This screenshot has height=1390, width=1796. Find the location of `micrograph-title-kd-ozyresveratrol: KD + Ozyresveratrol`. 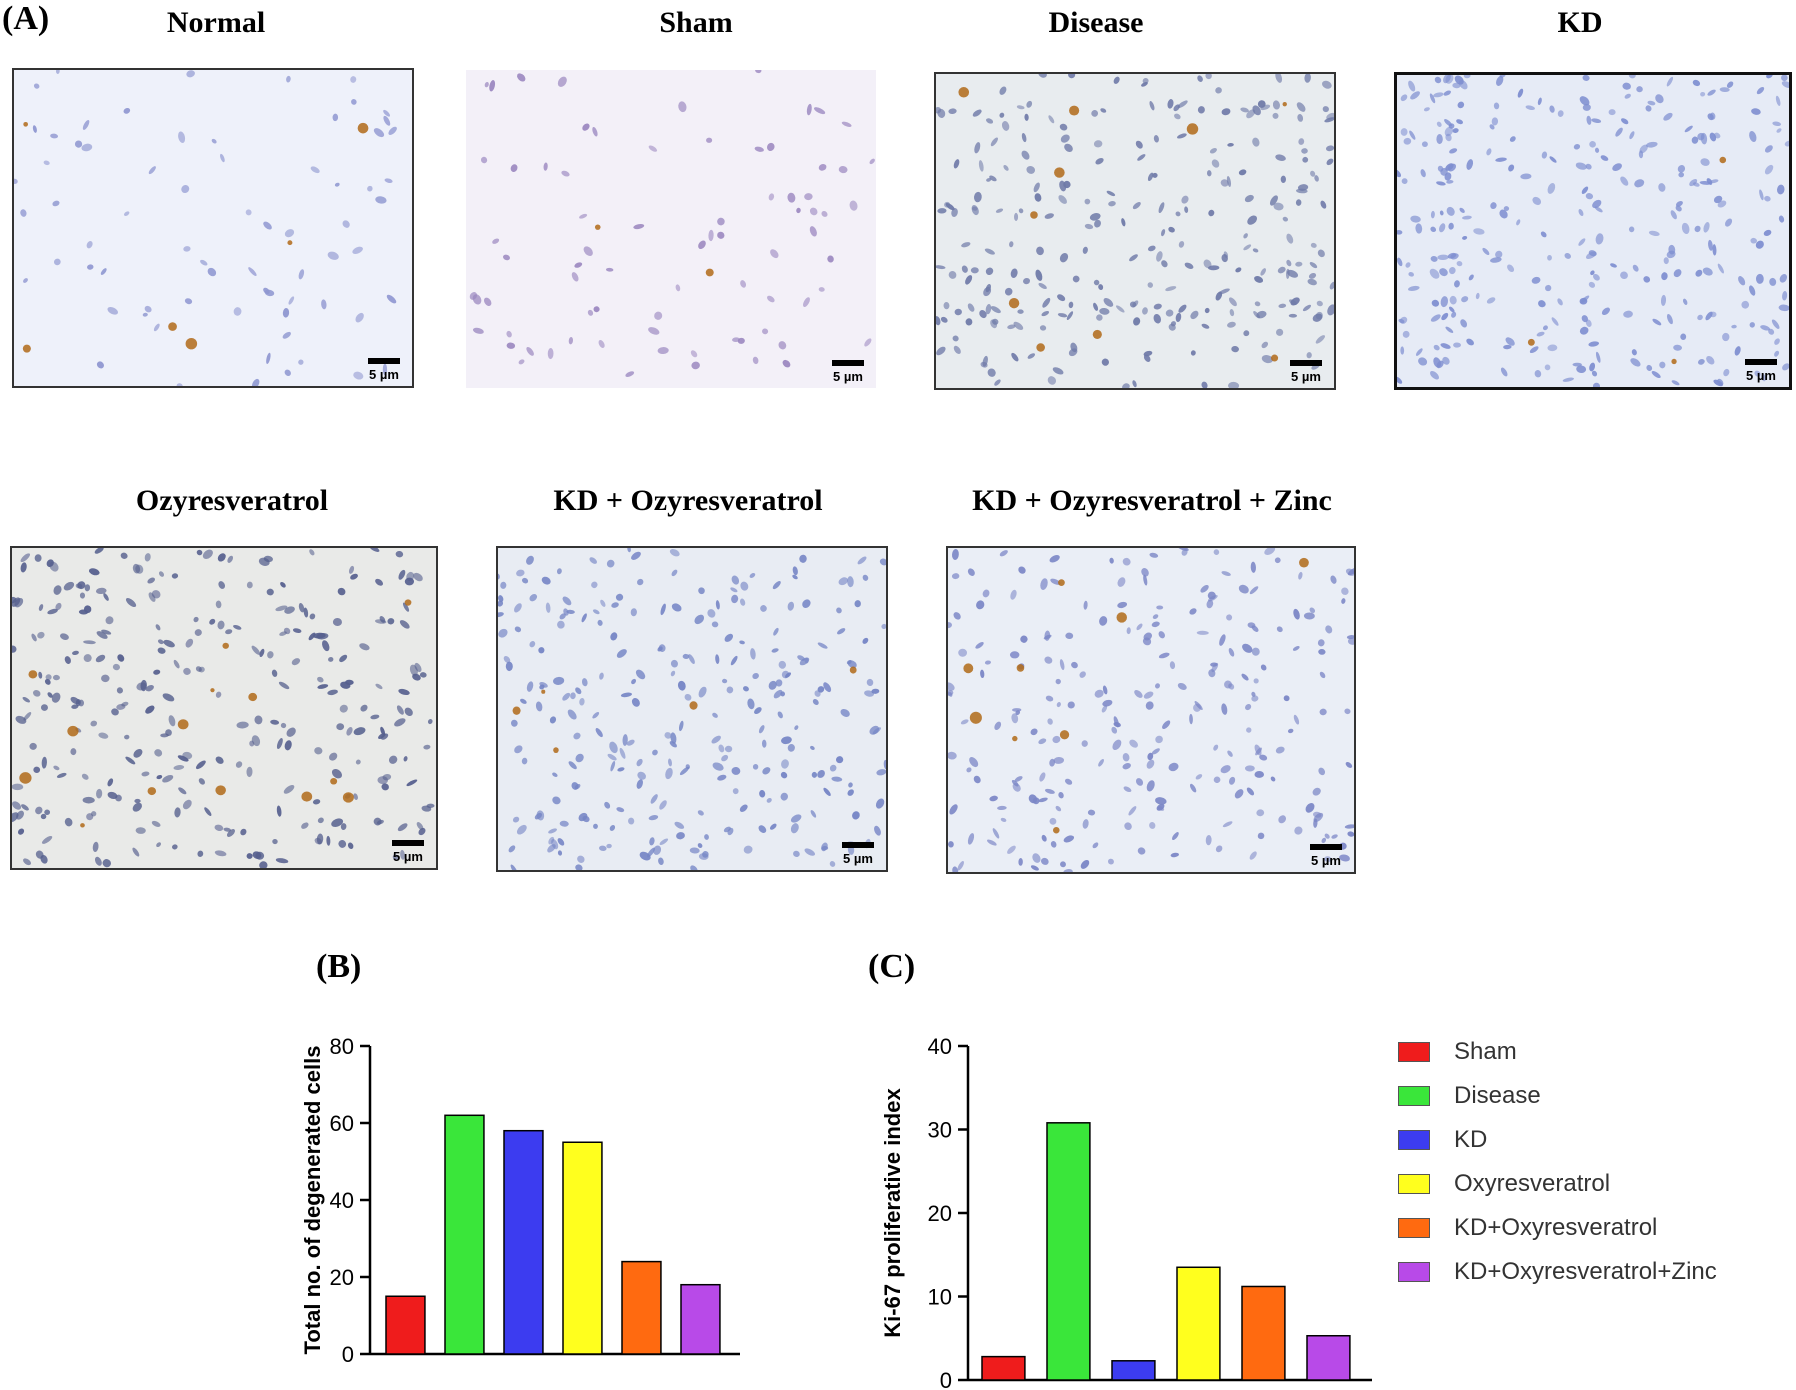

micrograph-title-kd-ozyresveratrol: KD + Ozyresveratrol is located at coordinates (688, 500).